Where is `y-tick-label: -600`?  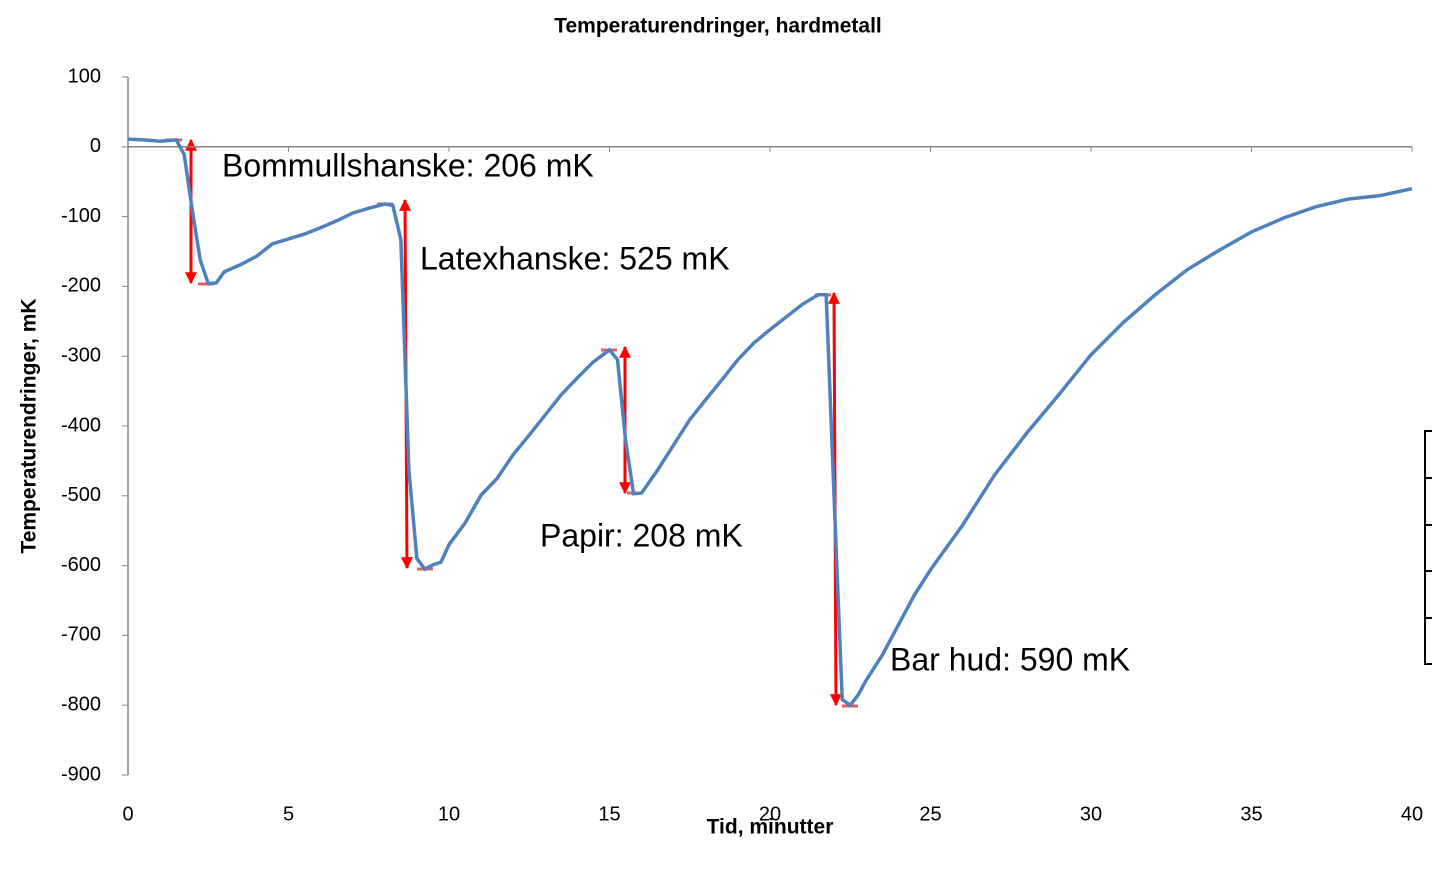 y-tick-label: -600 is located at coordinates (81, 565).